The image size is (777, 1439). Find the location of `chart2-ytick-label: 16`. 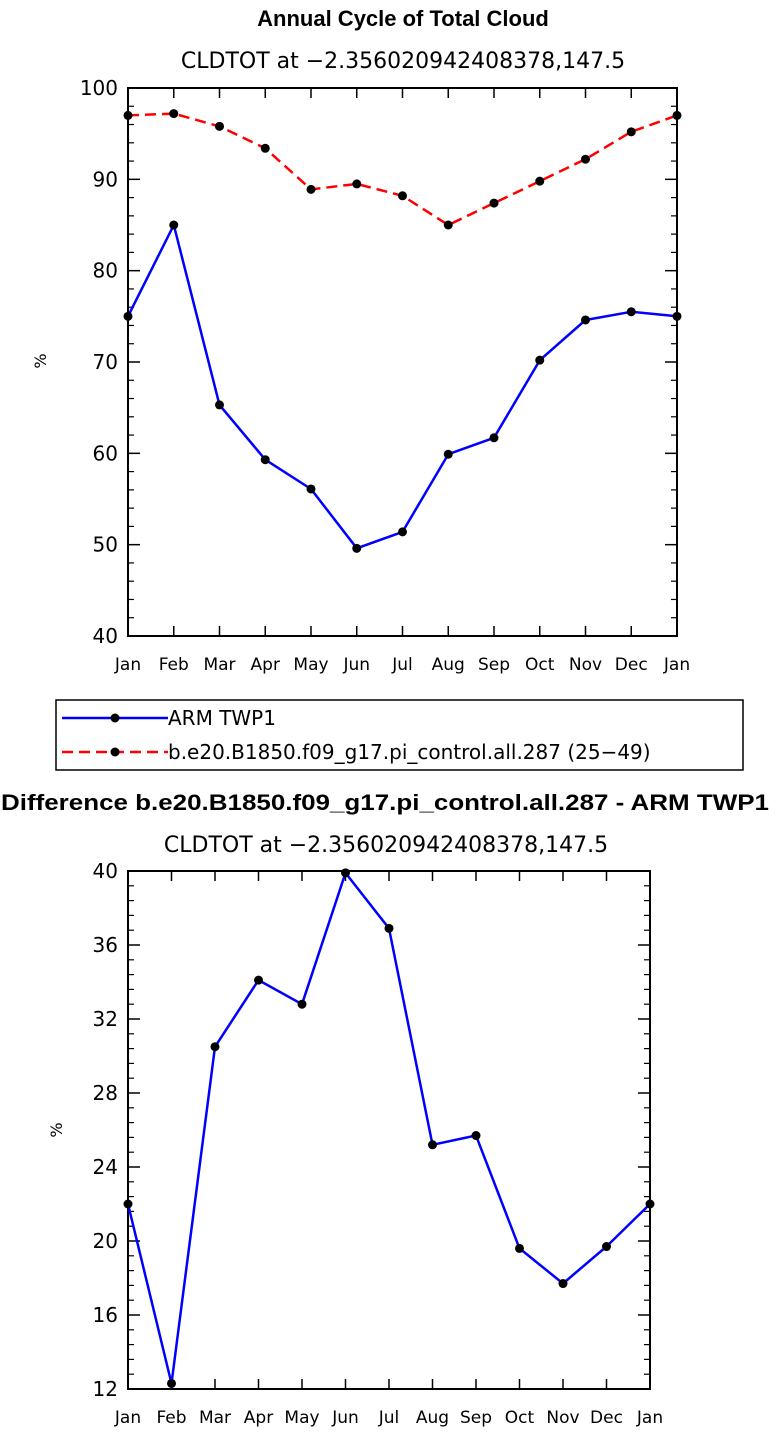

chart2-ytick-label: 16 is located at coordinates (105, 1315).